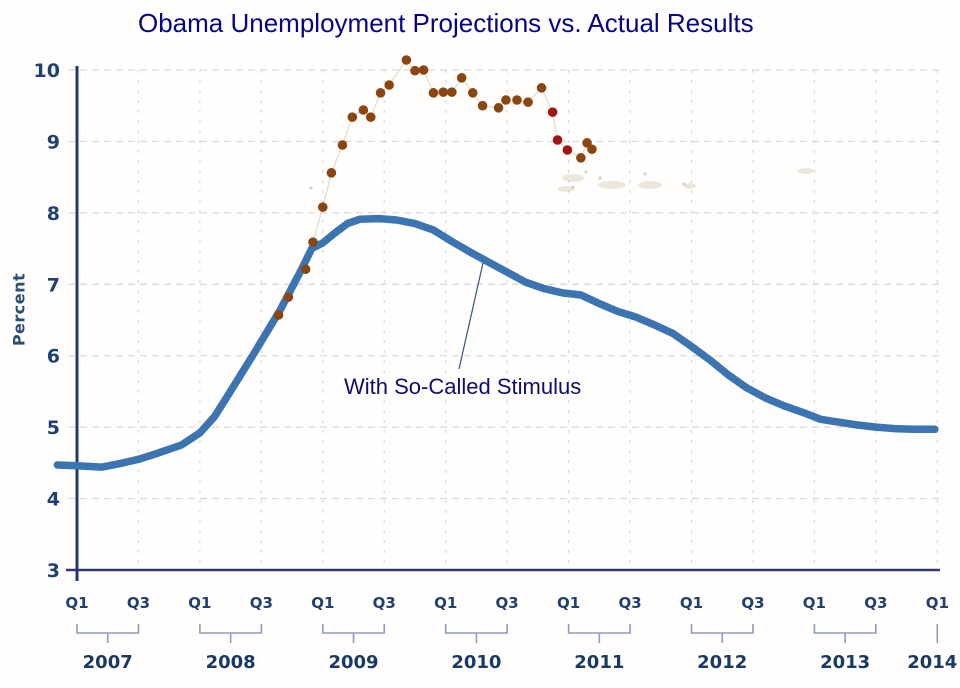  Describe the element at coordinates (599, 662) in the screenshot. I see `year-label: 2011` at that location.